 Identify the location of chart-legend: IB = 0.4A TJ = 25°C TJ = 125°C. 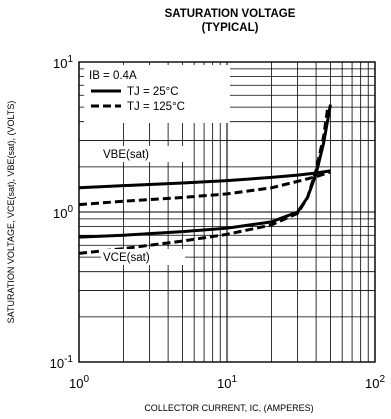
(157, 94).